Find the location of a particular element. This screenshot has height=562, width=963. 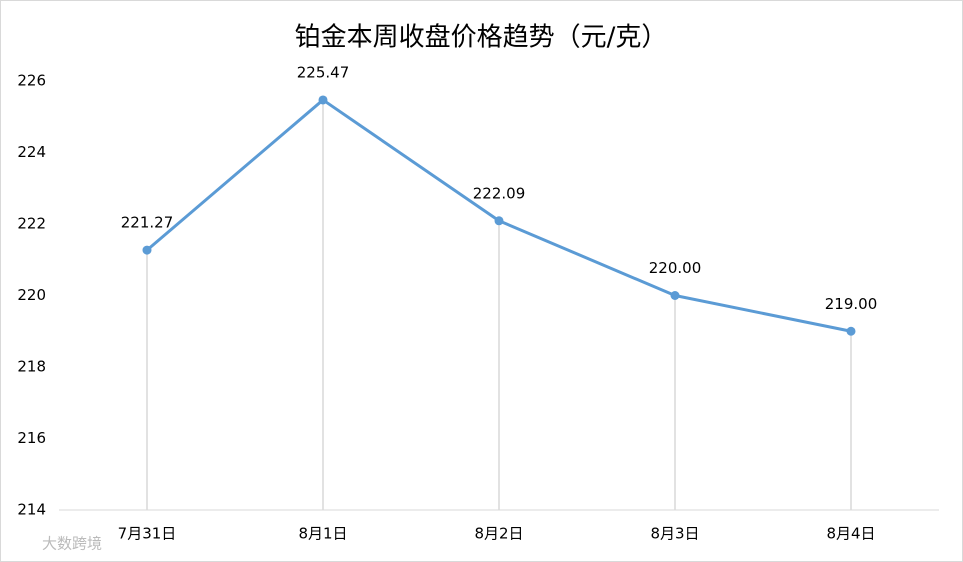

y-tick-label: 224 is located at coordinates (31, 152).